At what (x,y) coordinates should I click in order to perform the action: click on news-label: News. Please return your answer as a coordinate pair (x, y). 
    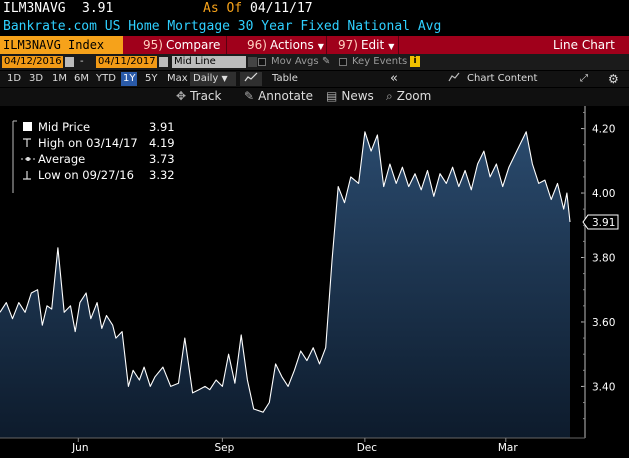
    Looking at the image, I should click on (357, 96).